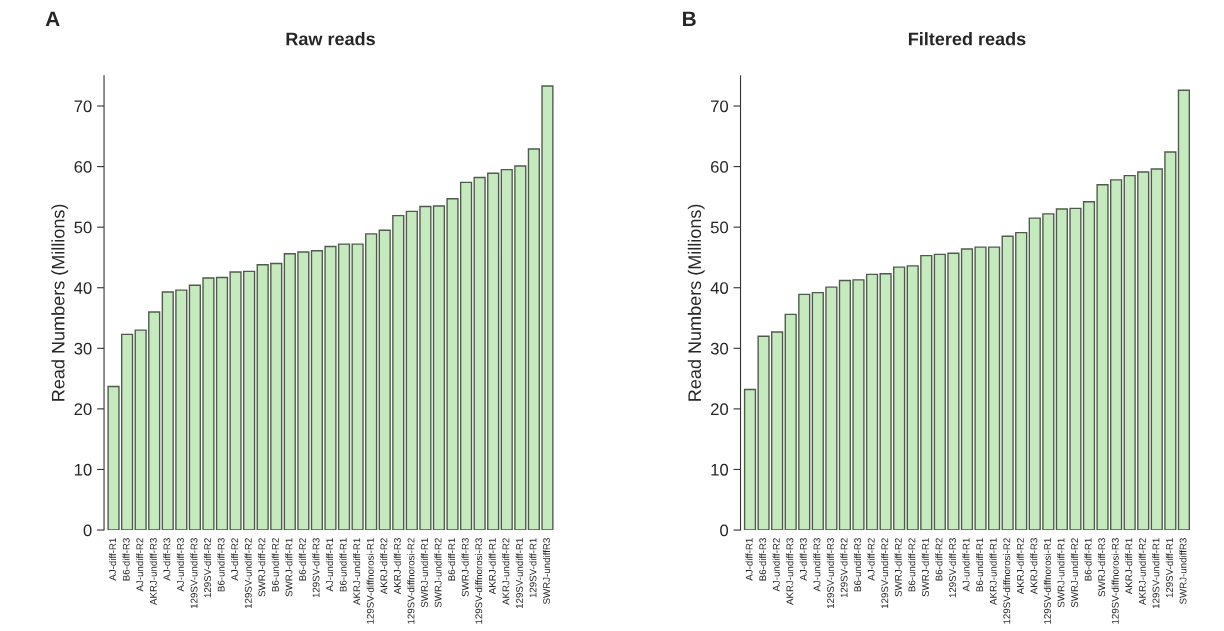 The height and width of the screenshot is (631, 1224). Describe the element at coordinates (967, 39) in the screenshot. I see `chart-title: Filtered reads` at that location.